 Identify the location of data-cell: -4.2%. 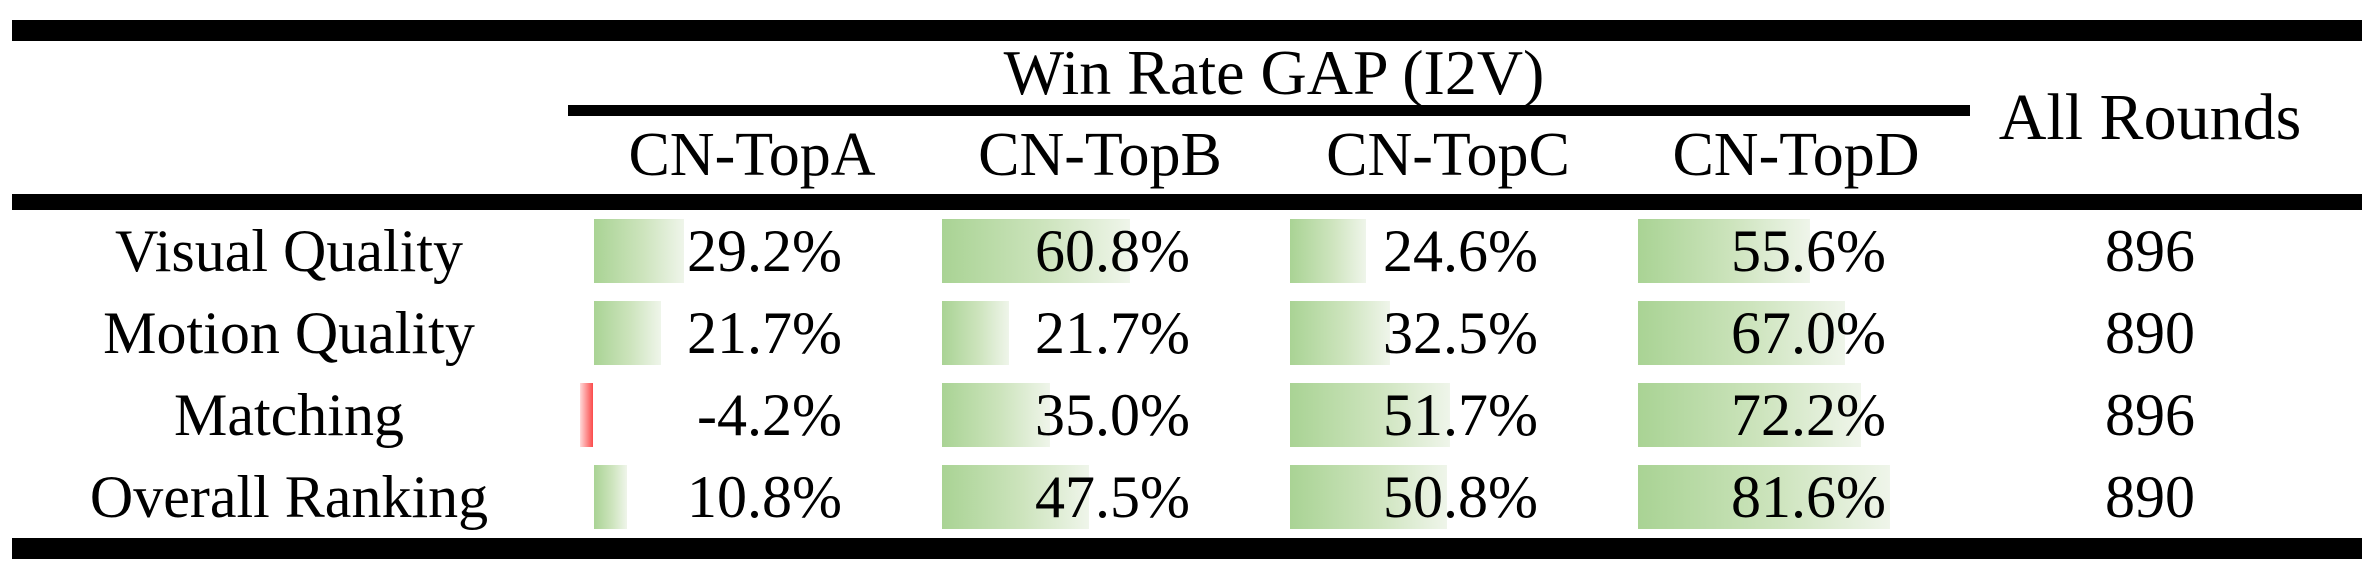
(752, 415).